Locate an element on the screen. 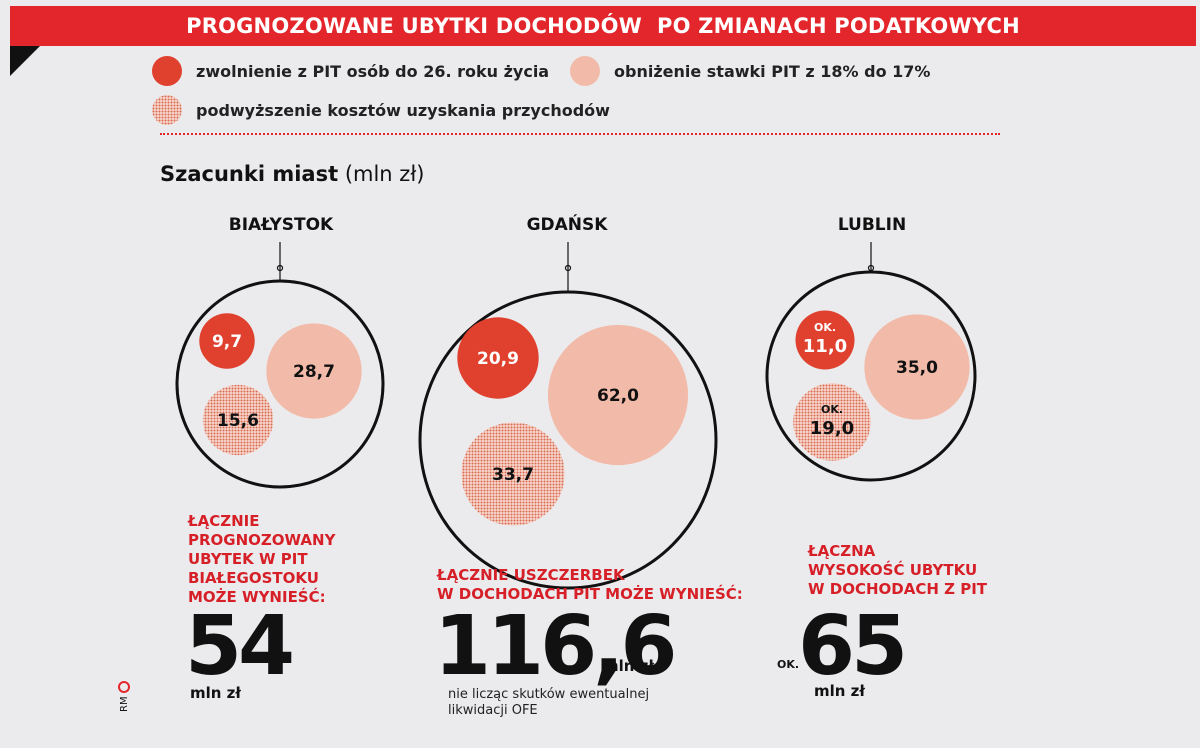 The image size is (1200, 748). credit-text: RM is located at coordinates (124, 704).